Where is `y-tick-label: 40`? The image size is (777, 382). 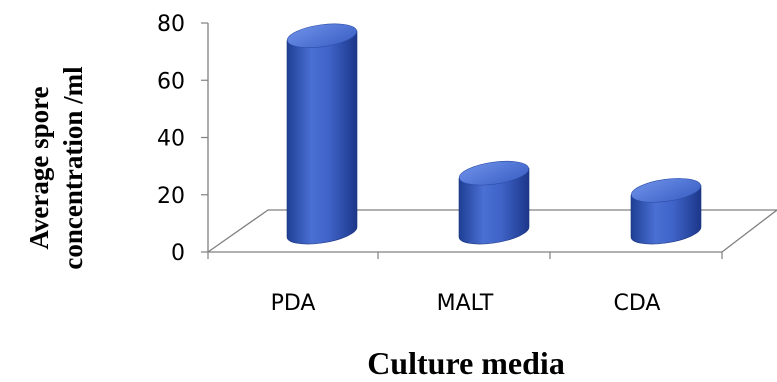 y-tick-label: 40 is located at coordinates (171, 139).